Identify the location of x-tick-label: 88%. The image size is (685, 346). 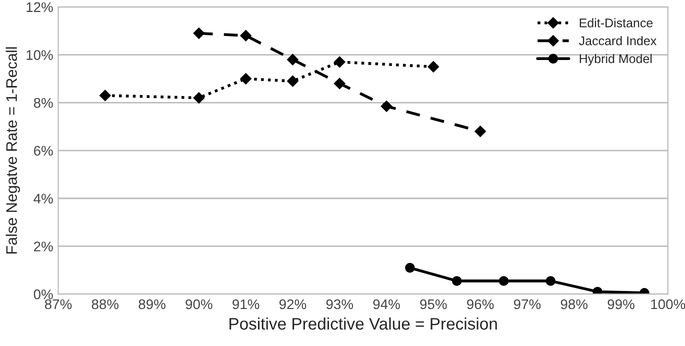
(105, 304).